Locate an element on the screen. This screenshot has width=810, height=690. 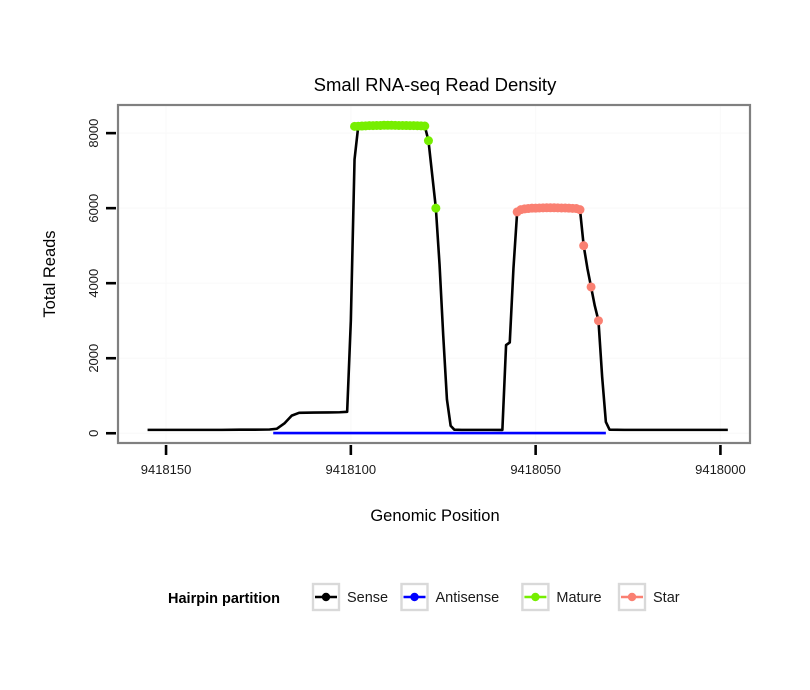
legend-key-dot-sense is located at coordinates (326, 597).